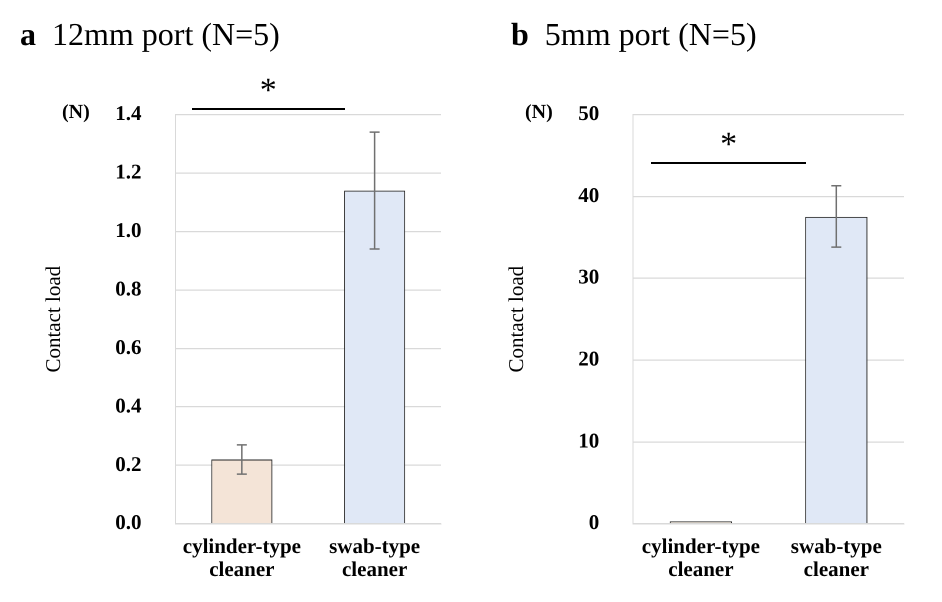  Describe the element at coordinates (128, 464) in the screenshot. I see `y-tick-label: 0.2` at that location.